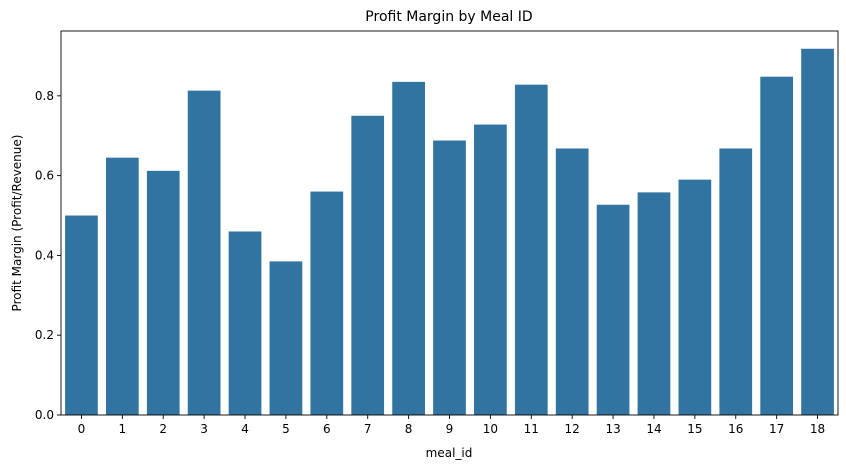 This screenshot has height=468, width=846. I want to click on y-tick-label: 0.2, so click(44, 335).